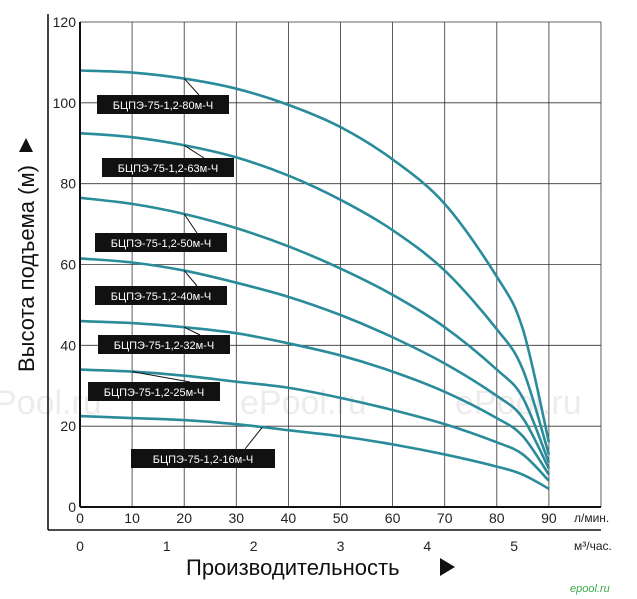  I want to click on x-tick-label-lmin: 40, so click(289, 518).